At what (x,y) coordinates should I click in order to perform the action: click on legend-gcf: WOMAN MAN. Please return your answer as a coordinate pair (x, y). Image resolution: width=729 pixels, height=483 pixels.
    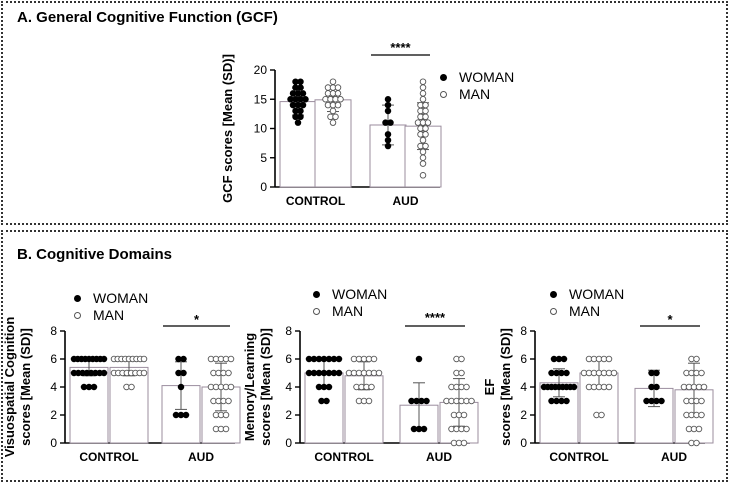
    Looking at the image, I should click on (477, 86).